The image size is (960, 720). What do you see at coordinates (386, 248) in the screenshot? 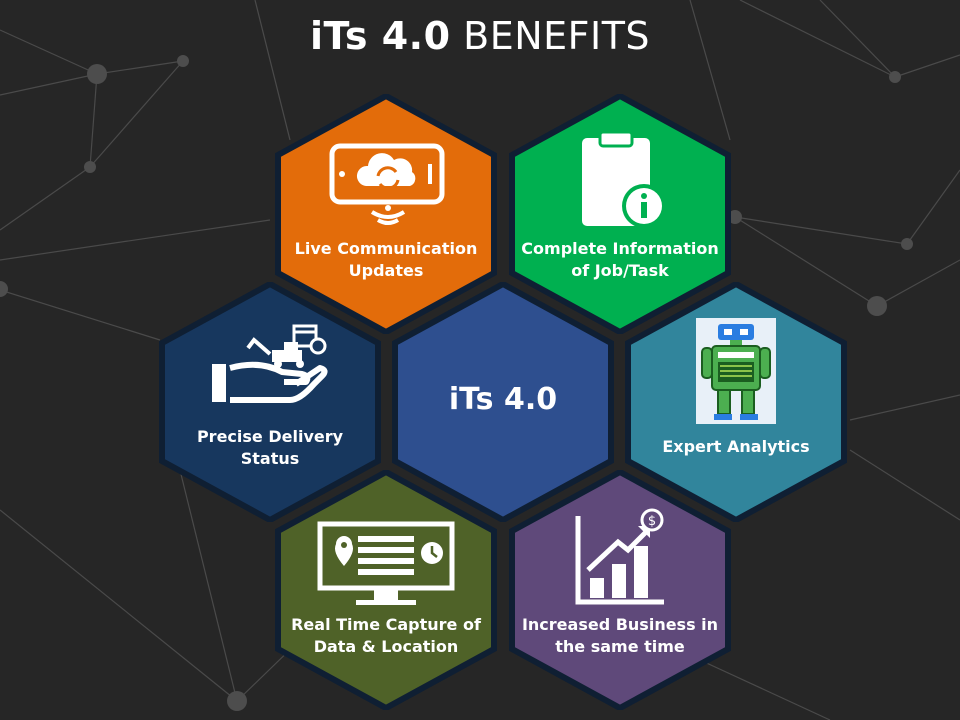
I see `label-line-1: Live Communication` at bounding box center [386, 248].